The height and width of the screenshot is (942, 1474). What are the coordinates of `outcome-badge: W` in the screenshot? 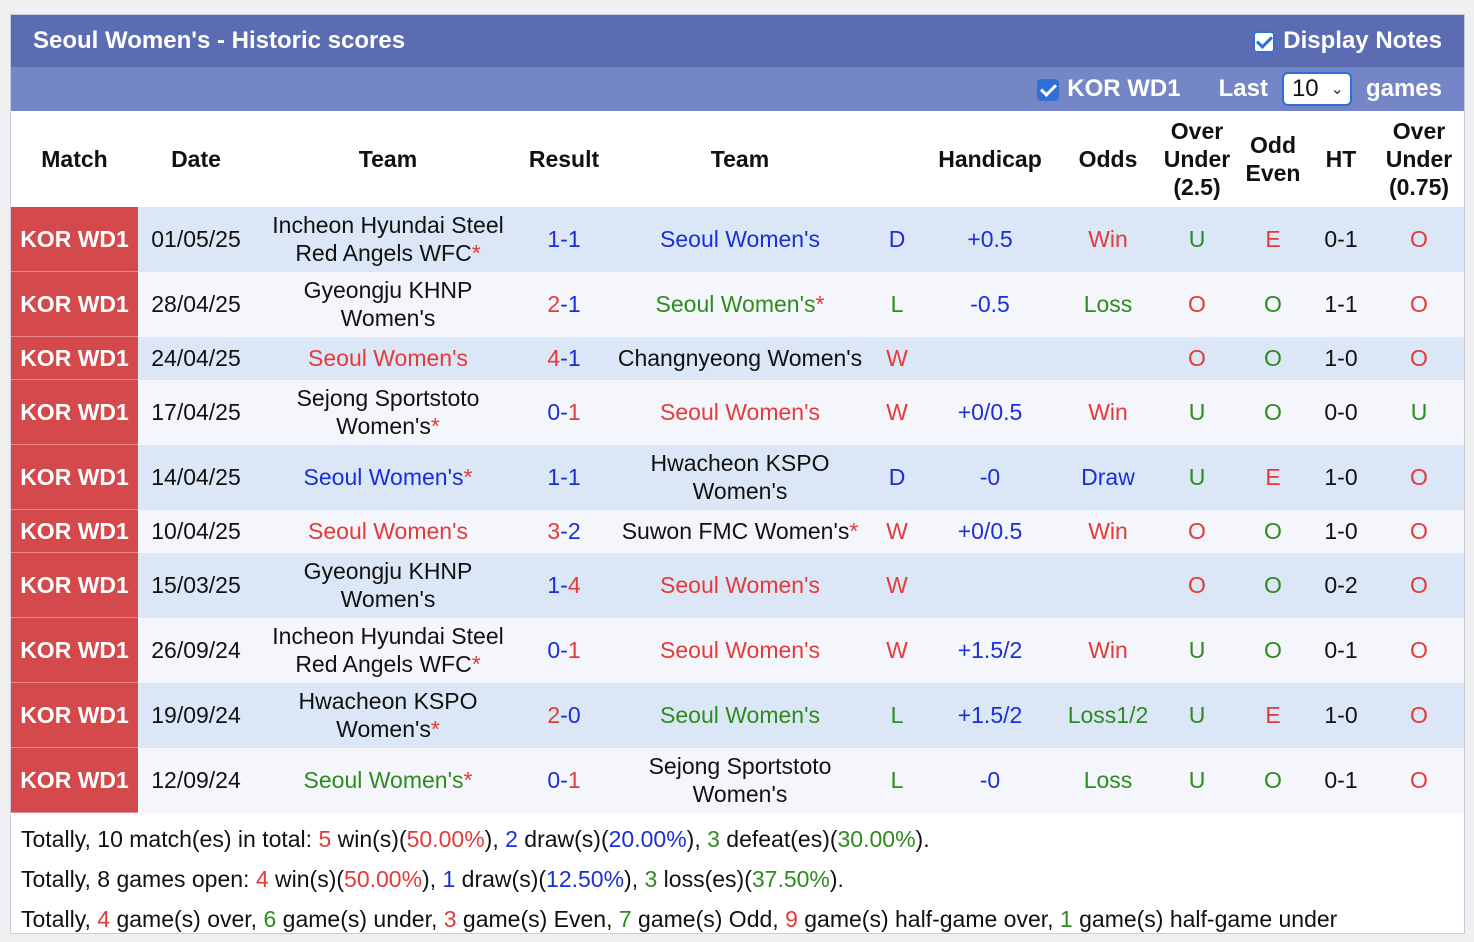 It's located at (897, 650).